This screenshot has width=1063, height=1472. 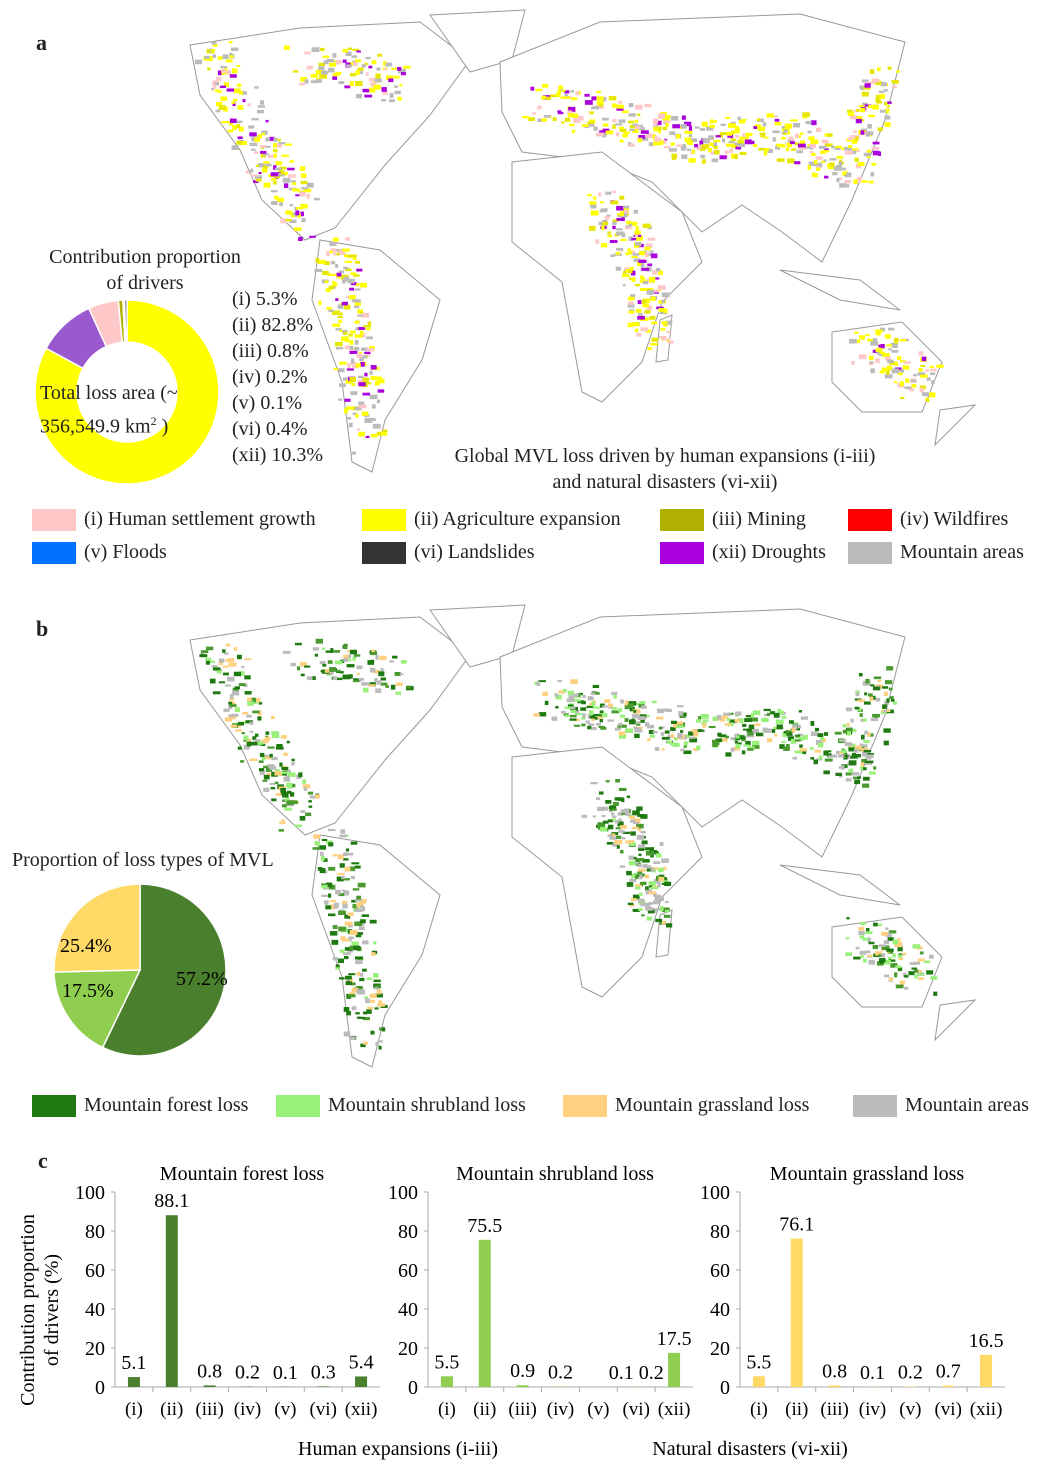 What do you see at coordinates (95, 1232) in the screenshot?
I see `y-tick-label: 80` at bounding box center [95, 1232].